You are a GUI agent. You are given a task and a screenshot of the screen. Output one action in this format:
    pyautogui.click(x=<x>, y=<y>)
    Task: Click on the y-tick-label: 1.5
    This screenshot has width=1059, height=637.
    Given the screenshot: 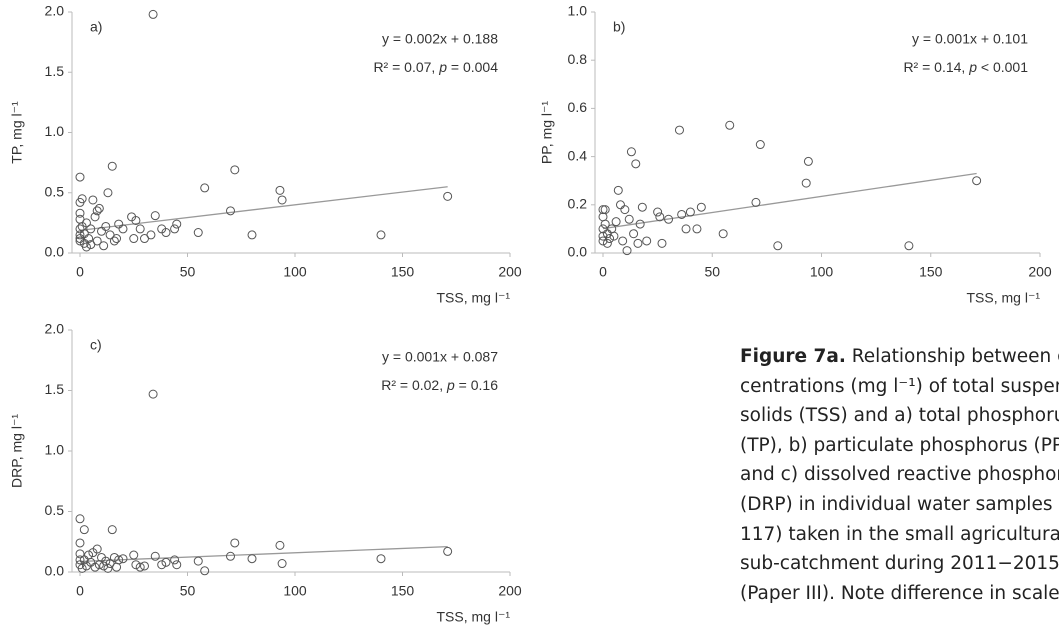 What is the action you would take?
    pyautogui.click(x=55, y=389)
    